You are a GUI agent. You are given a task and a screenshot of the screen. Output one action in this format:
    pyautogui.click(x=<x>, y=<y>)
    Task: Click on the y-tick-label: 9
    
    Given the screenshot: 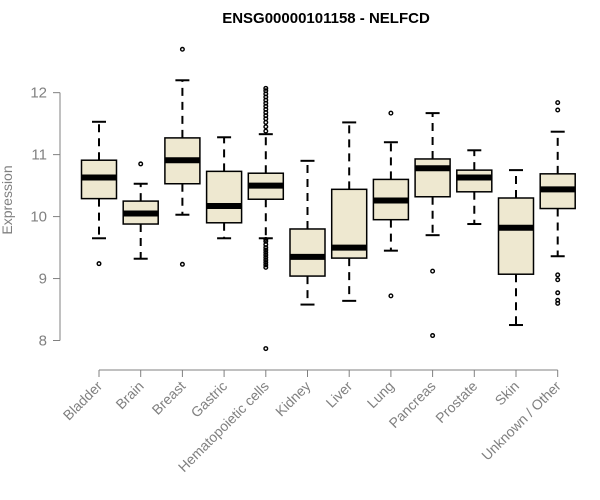 What is the action you would take?
    pyautogui.click(x=43, y=279)
    